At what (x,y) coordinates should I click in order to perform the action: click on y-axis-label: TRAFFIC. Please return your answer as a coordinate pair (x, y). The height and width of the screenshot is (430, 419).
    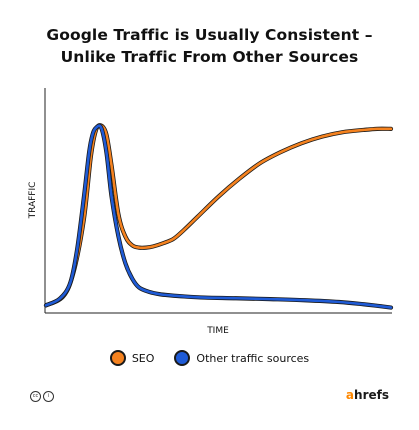
    Looking at the image, I should click on (33, 201).